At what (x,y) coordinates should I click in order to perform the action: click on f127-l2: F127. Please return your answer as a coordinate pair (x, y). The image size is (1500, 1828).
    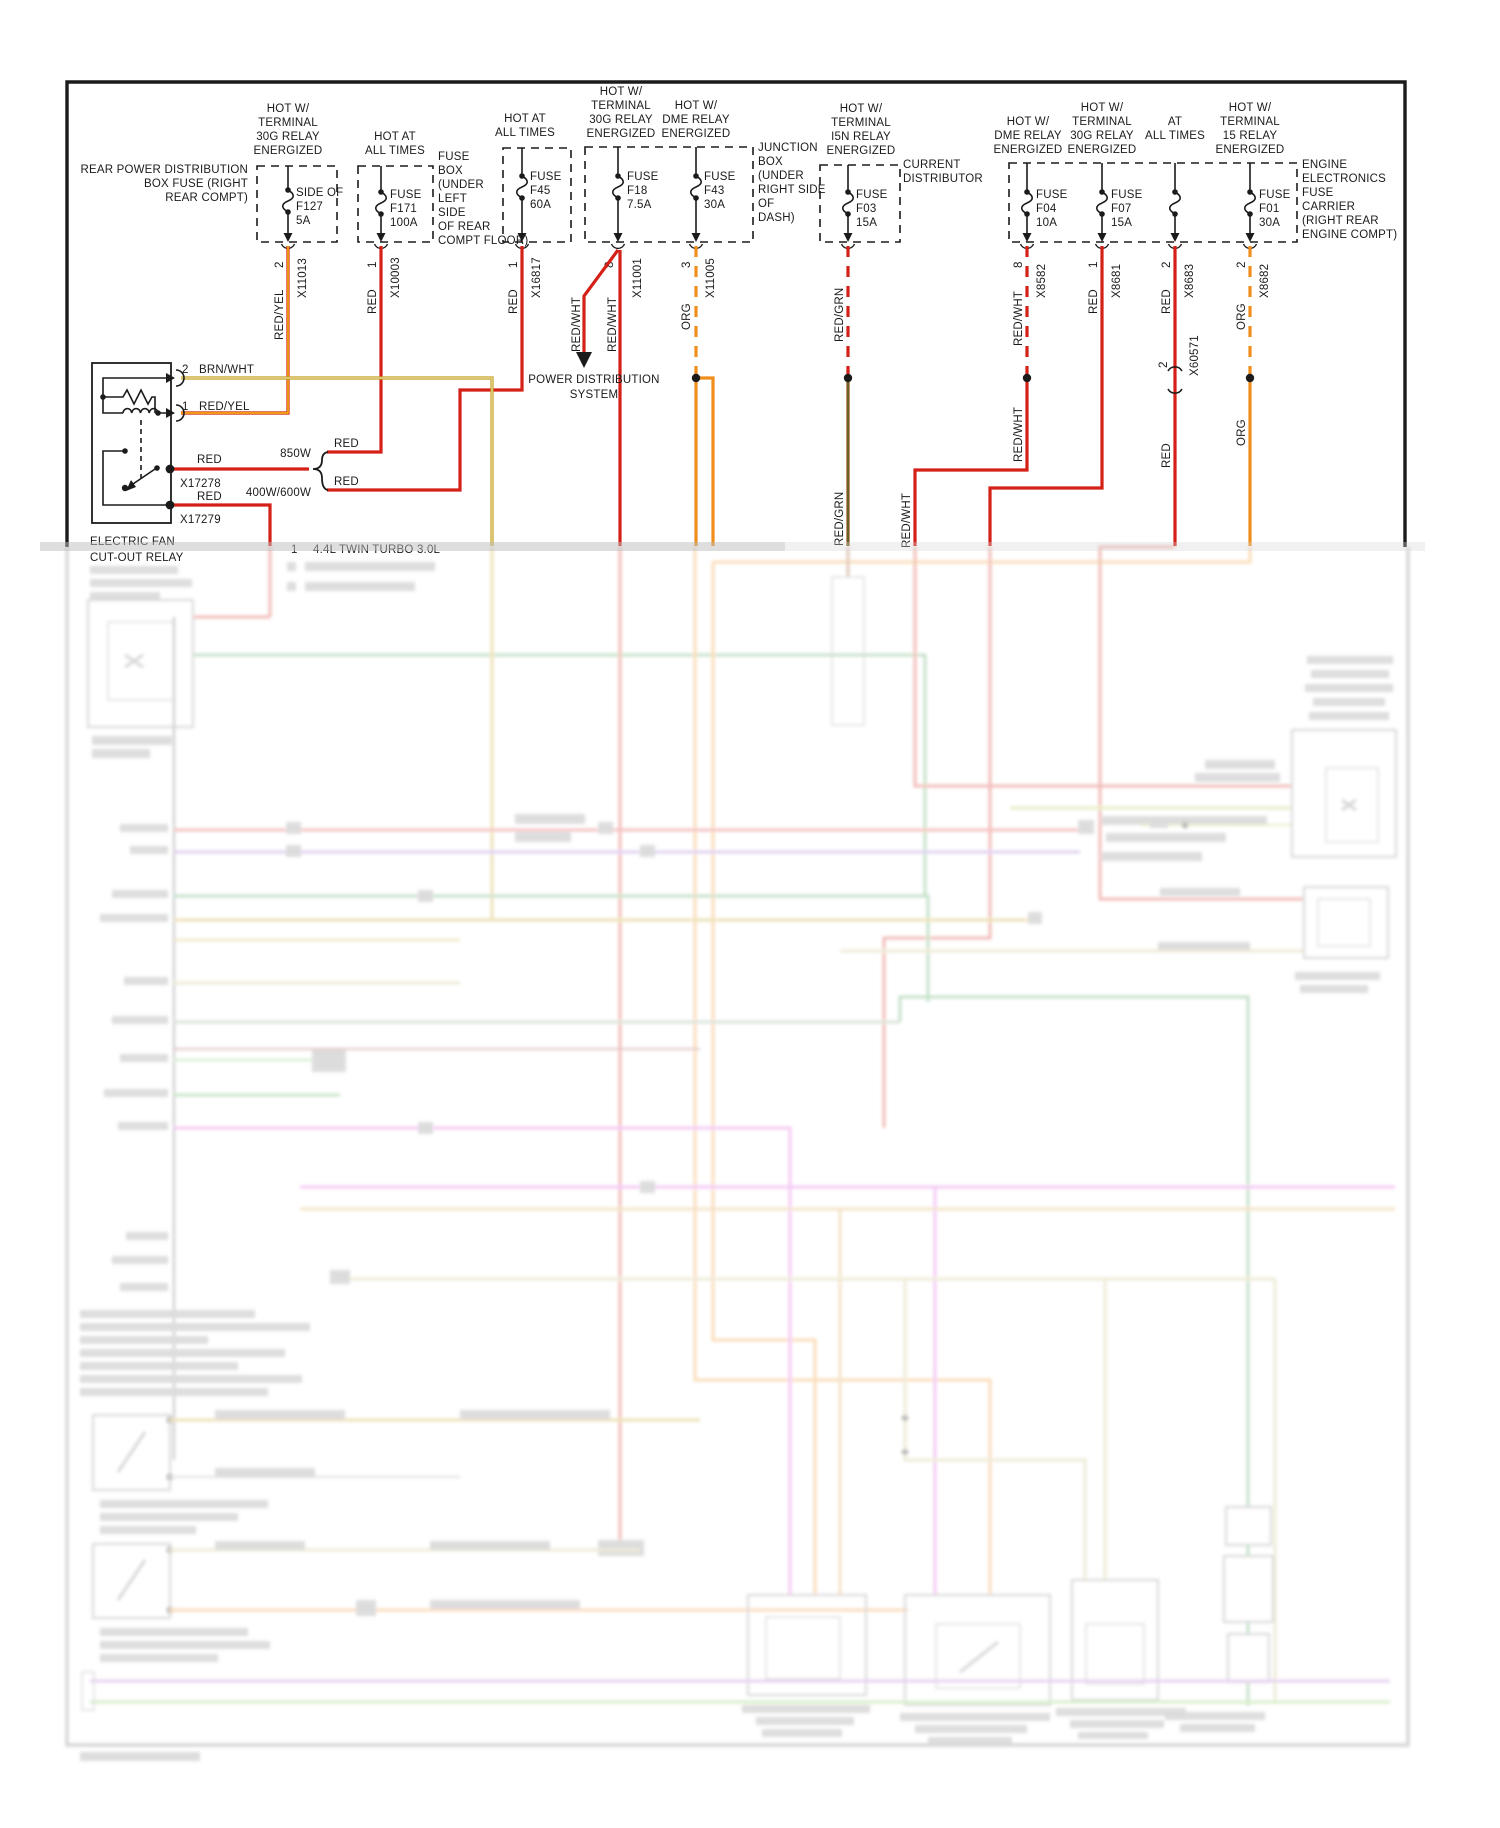
    Looking at the image, I should click on (309, 207).